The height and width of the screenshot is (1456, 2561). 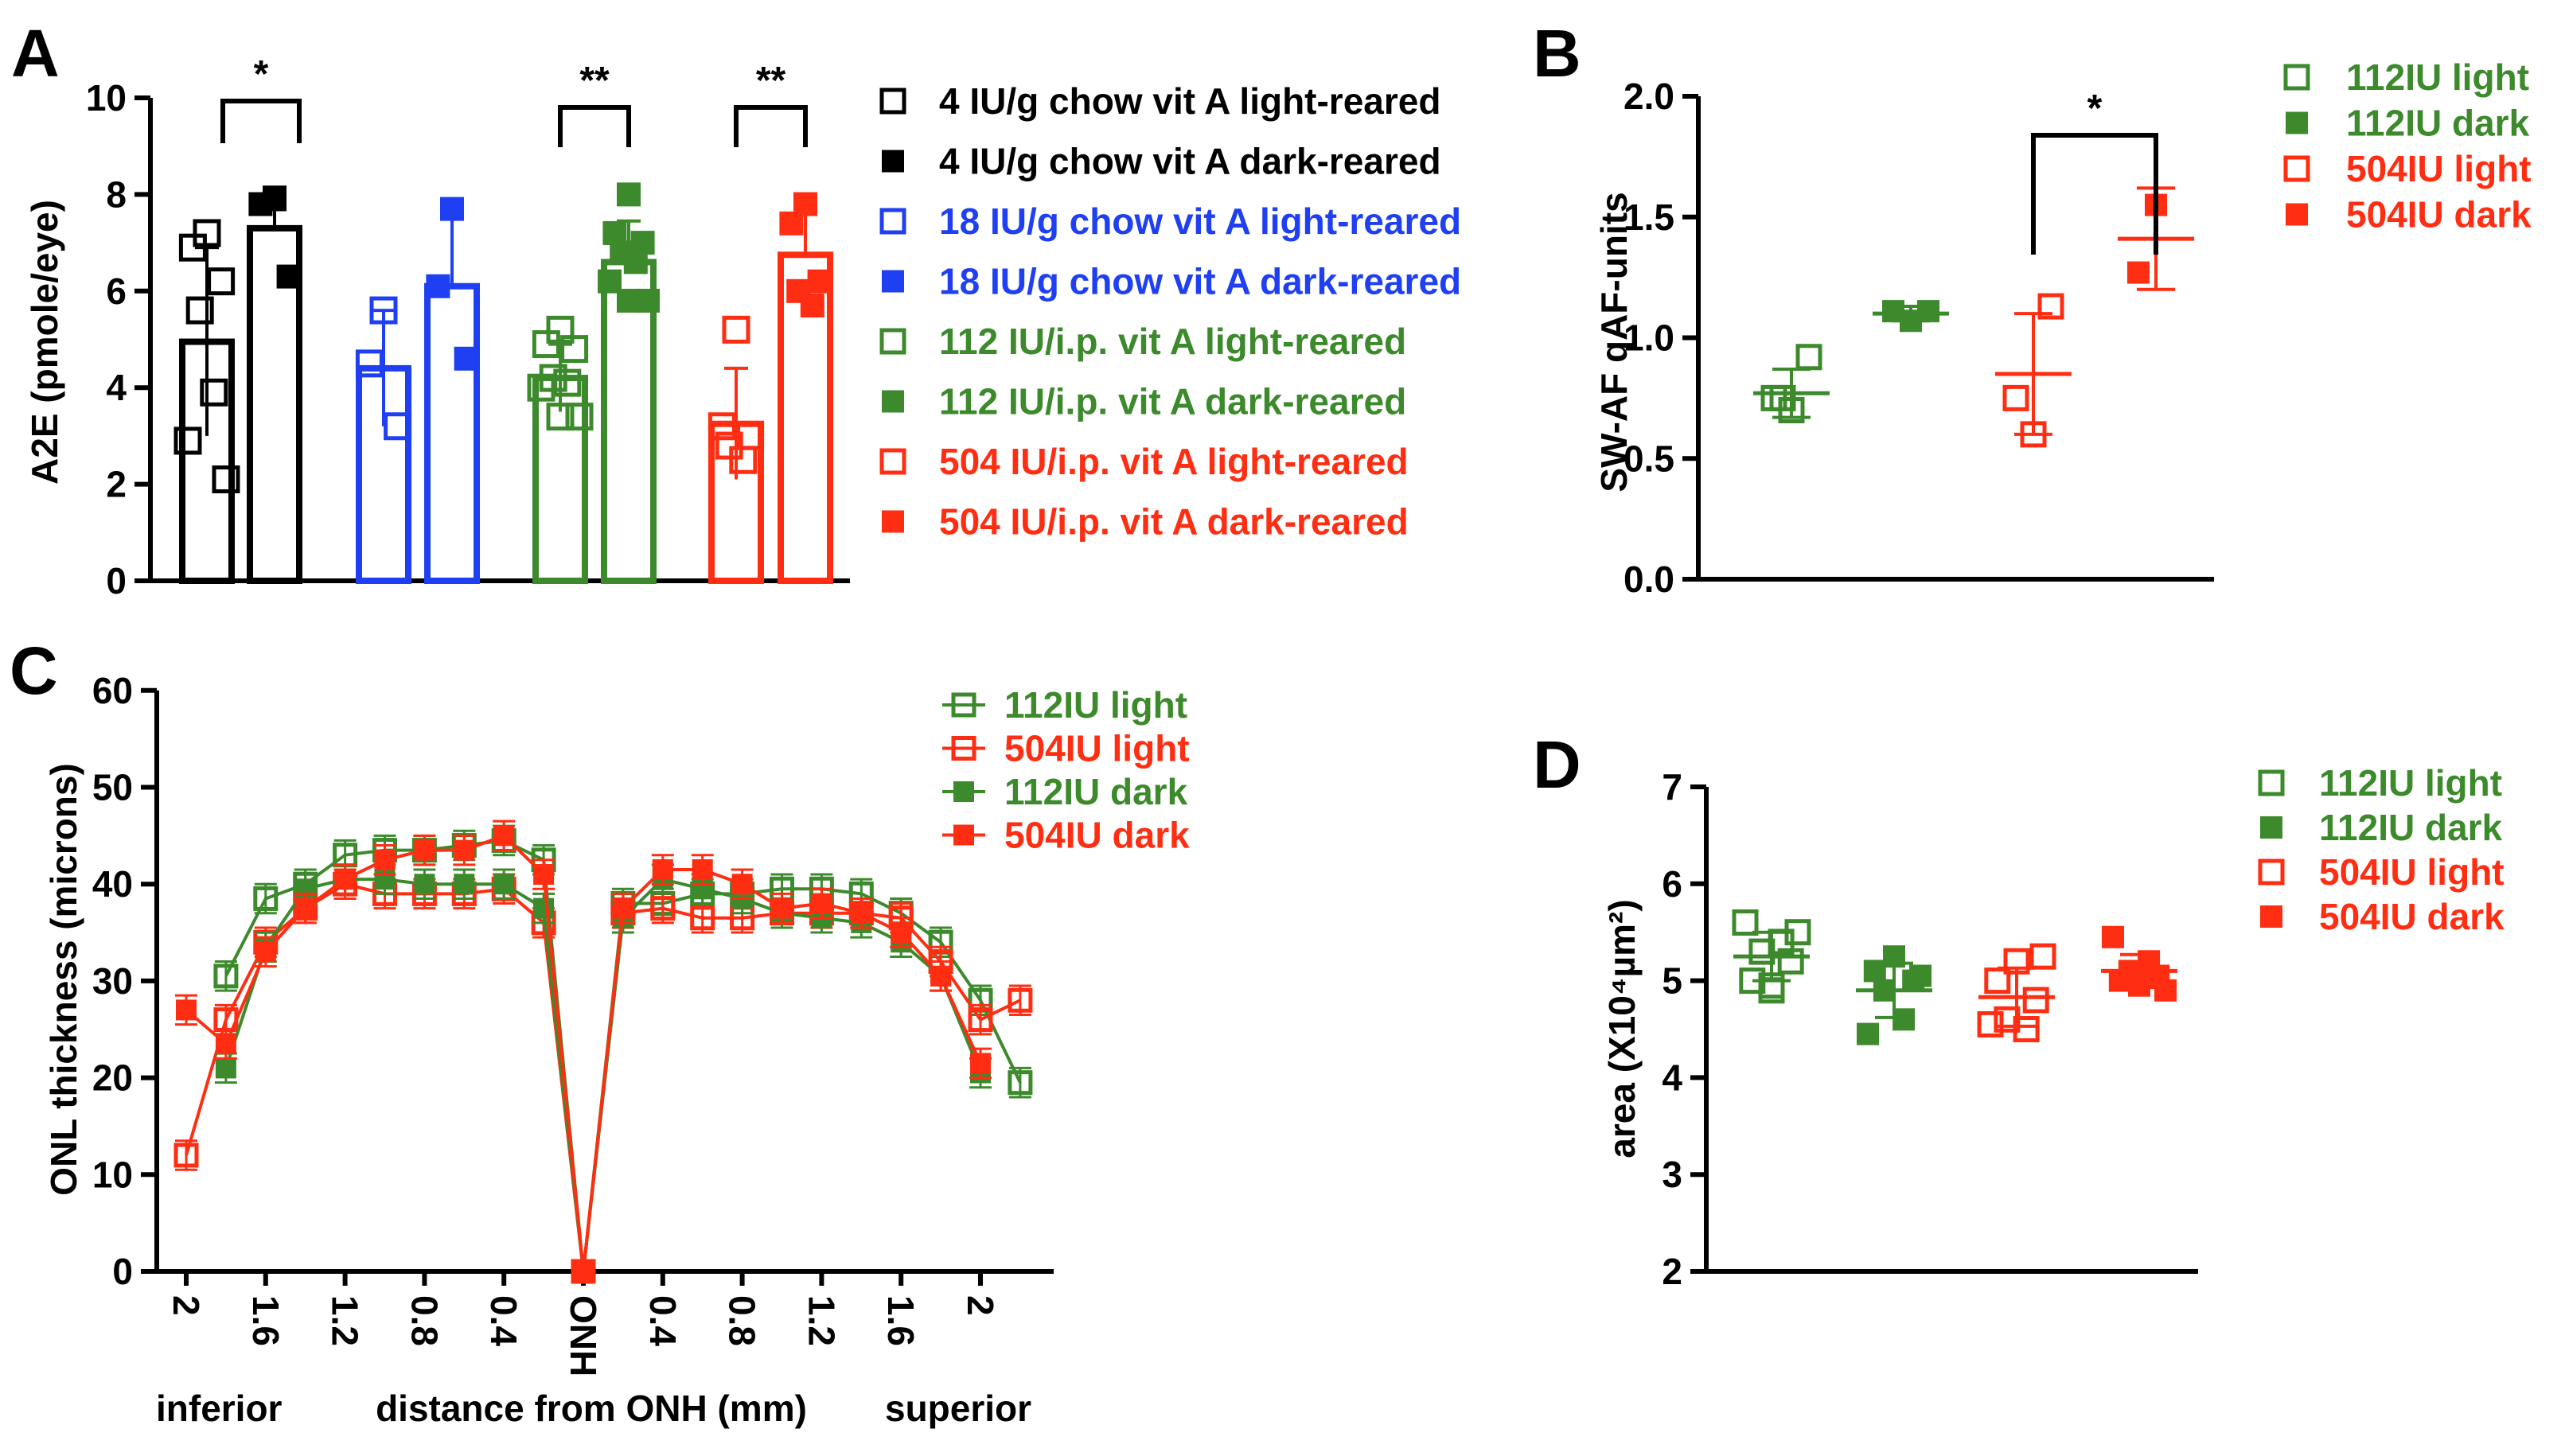 I want to click on y-tick-label: 4, so click(x=1672, y=1077).